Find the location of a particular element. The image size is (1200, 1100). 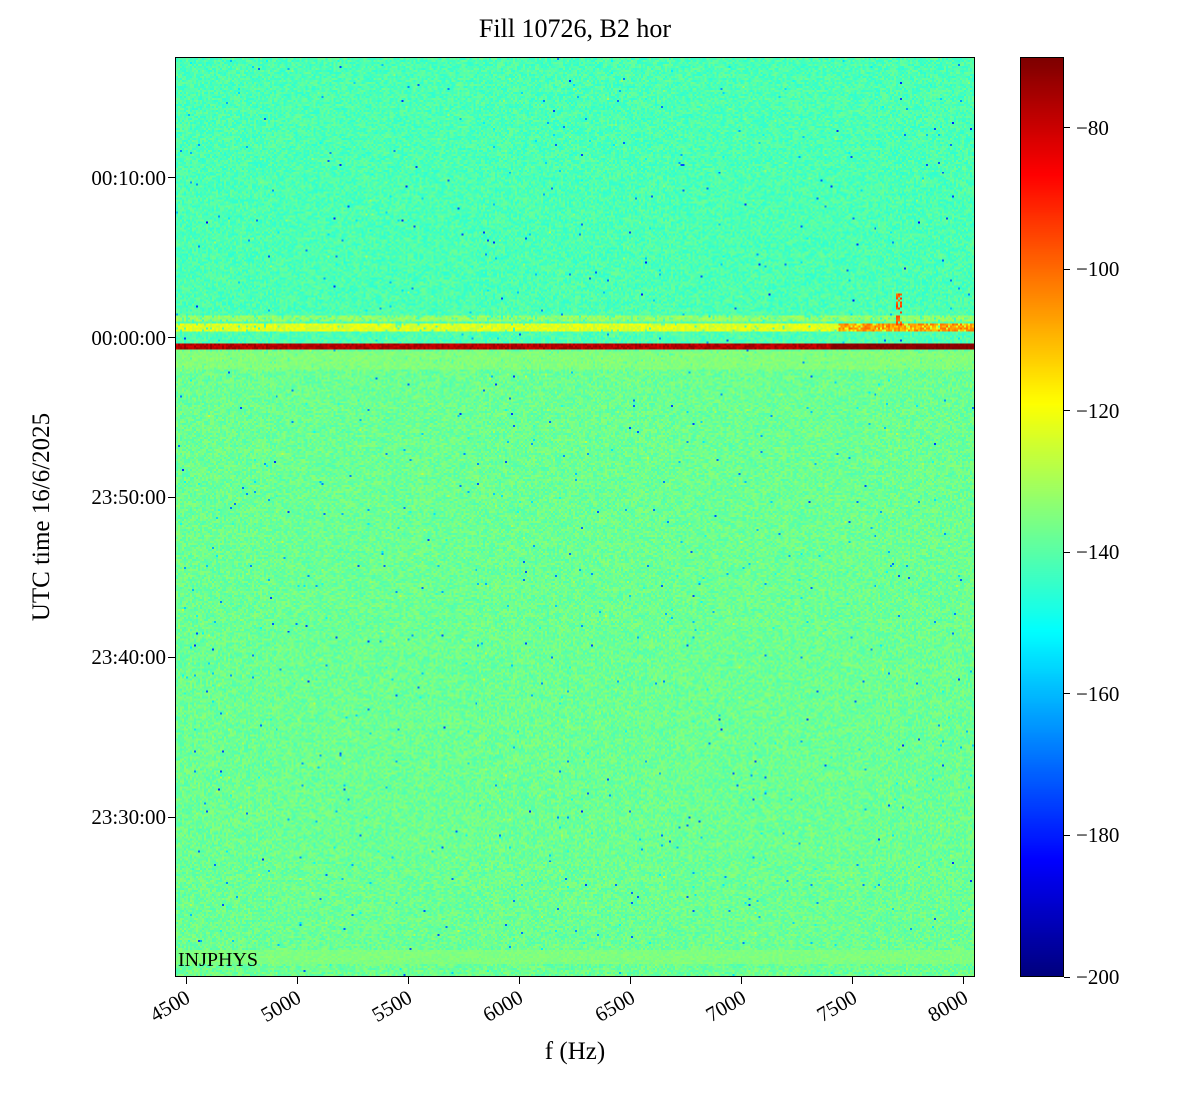

plot-title: Fill 10726, B2 hor is located at coordinates (575, 28).